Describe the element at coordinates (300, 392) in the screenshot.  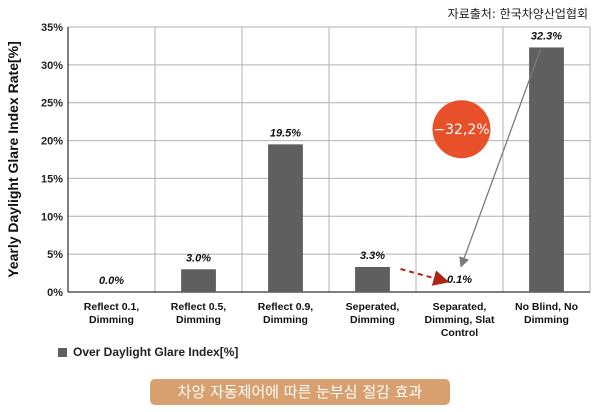
I see `caption-banner: 차양 자동제어에 따른 눈부심 절감 효과` at that location.